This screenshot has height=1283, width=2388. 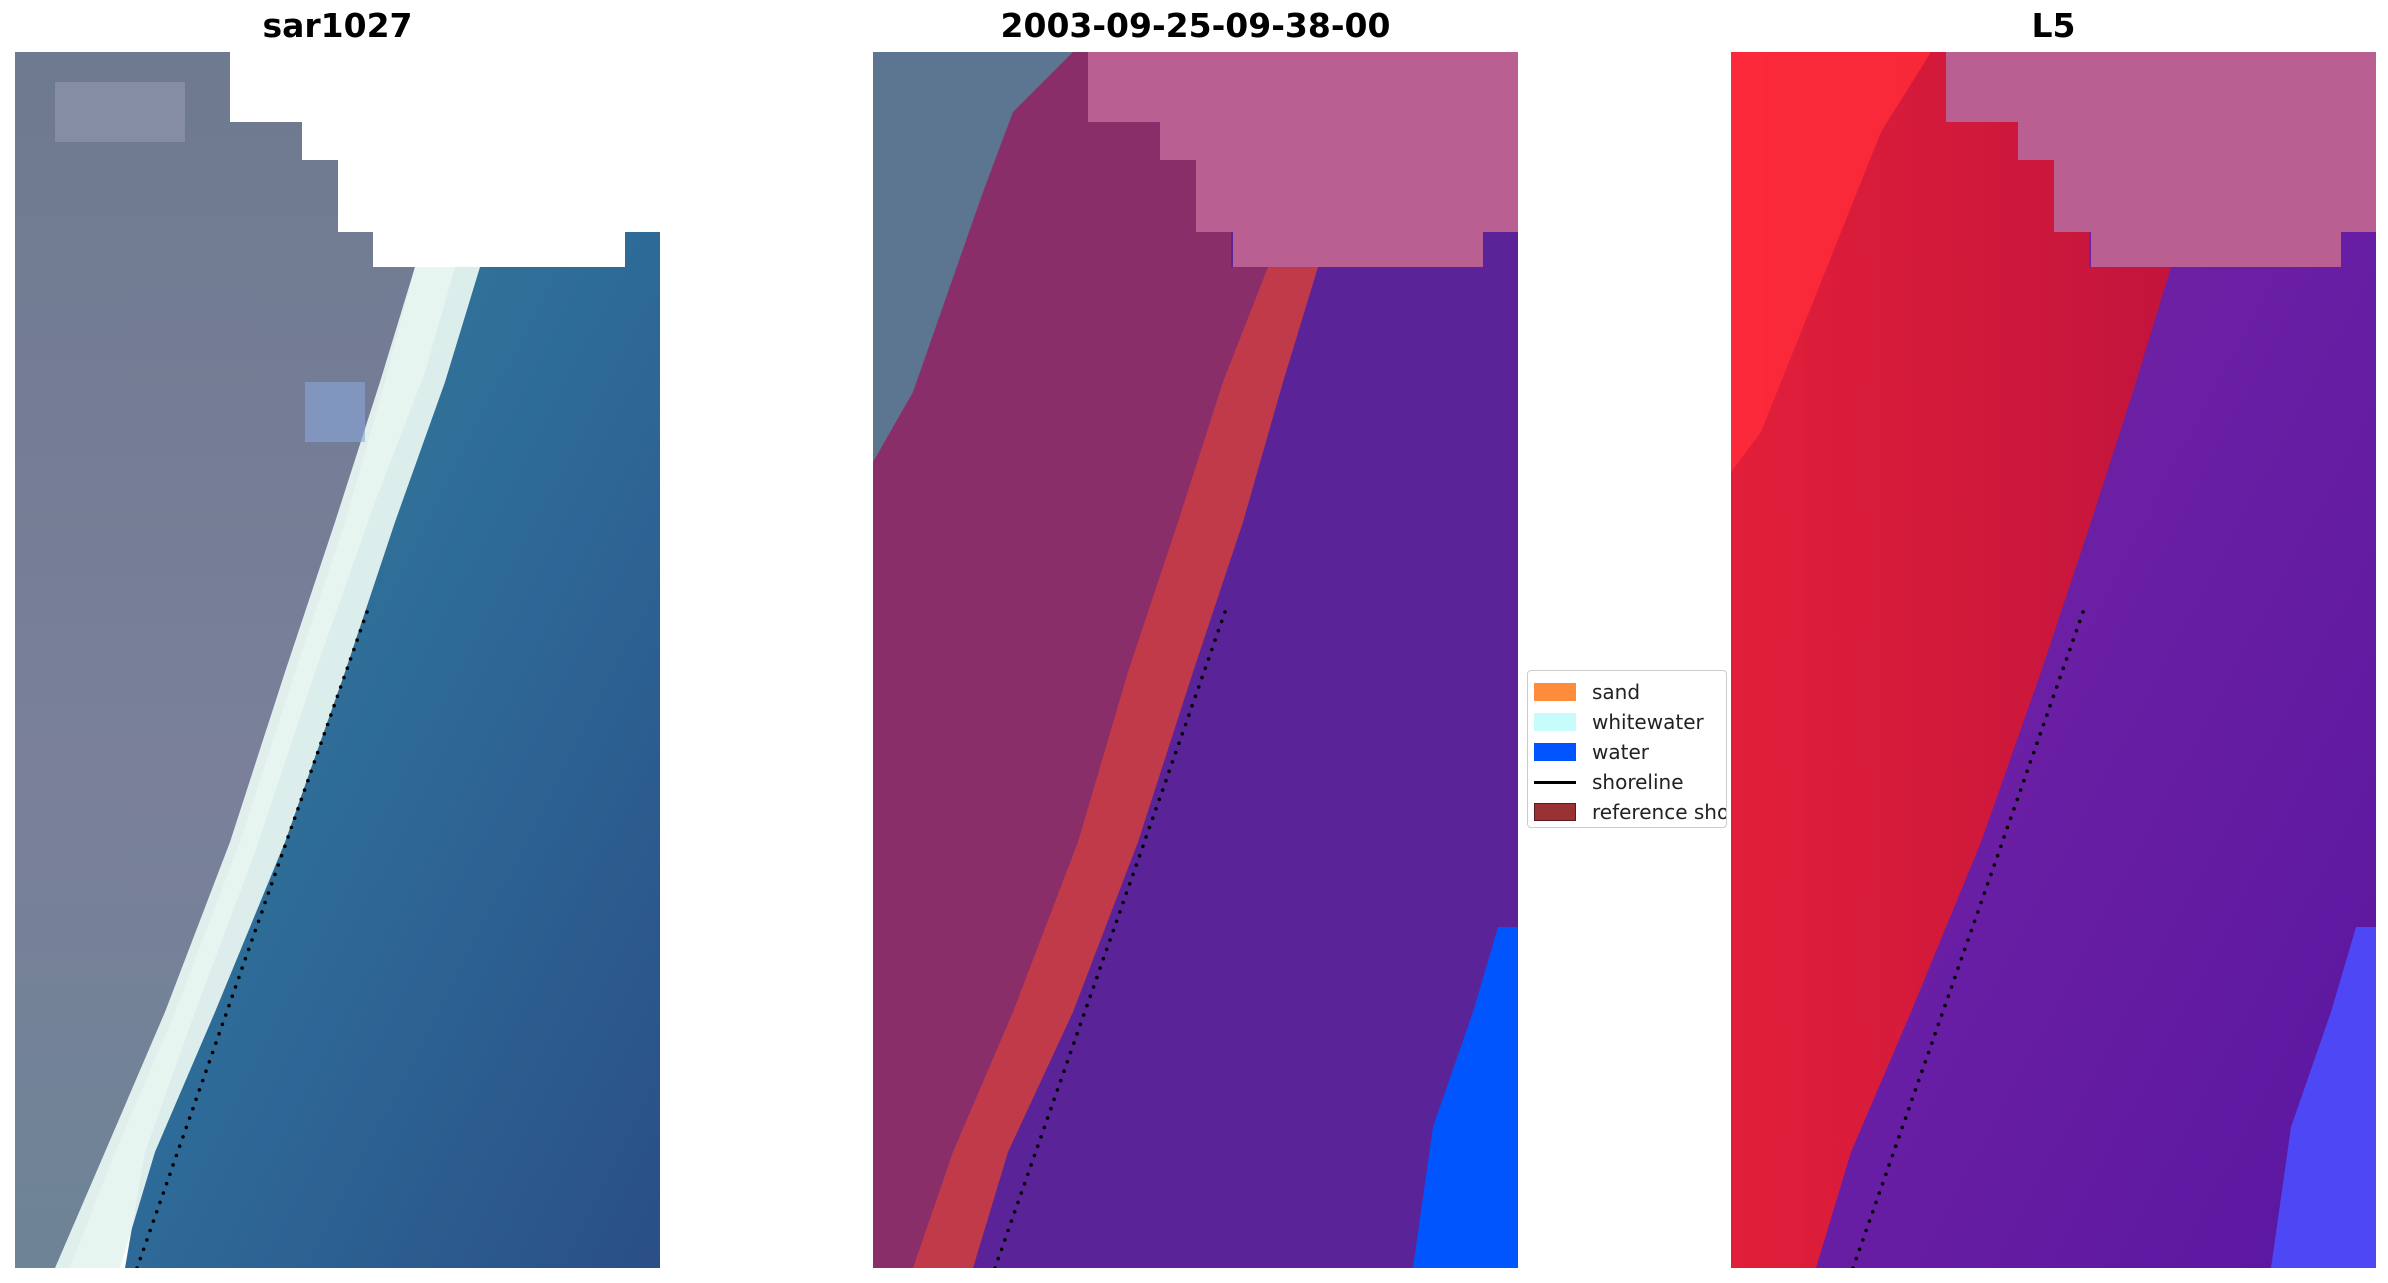 What do you see at coordinates (1831, 262) in the screenshot?
I see `bright-red-region` at bounding box center [1831, 262].